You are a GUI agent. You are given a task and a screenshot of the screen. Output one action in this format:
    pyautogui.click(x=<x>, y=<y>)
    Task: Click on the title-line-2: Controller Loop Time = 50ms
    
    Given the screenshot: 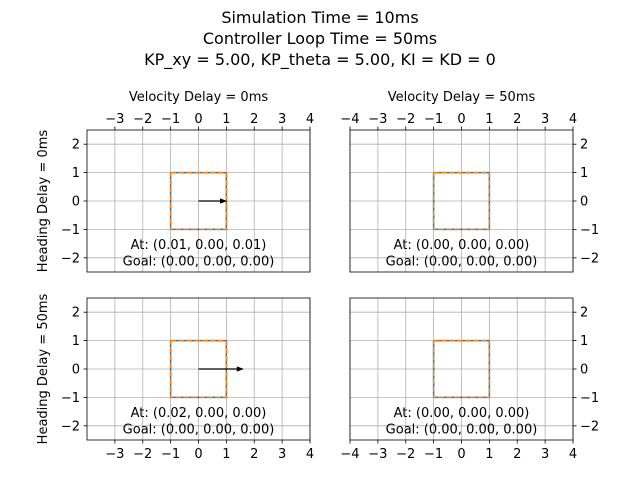 What is the action you would take?
    pyautogui.click(x=320, y=38)
    